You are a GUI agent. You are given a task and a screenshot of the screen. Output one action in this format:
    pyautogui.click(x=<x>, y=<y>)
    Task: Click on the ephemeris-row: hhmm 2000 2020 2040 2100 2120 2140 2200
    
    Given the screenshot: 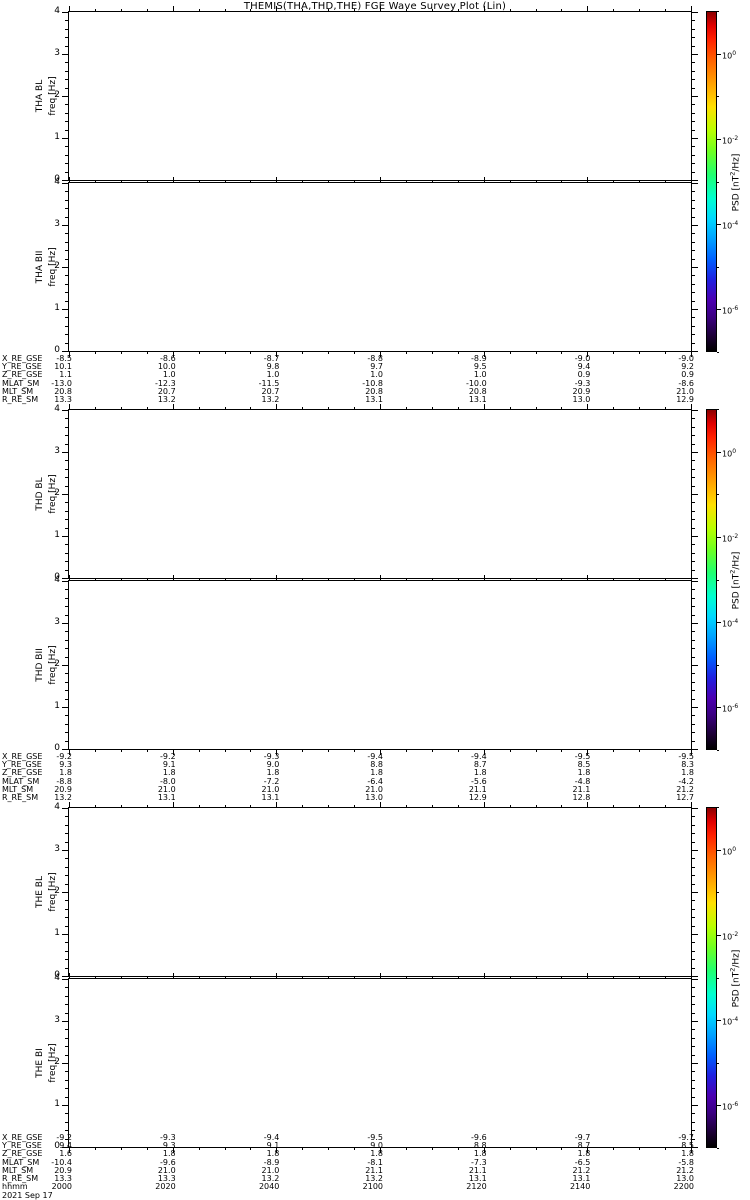 What is the action you would take?
    pyautogui.click(x=375, y=1187)
    